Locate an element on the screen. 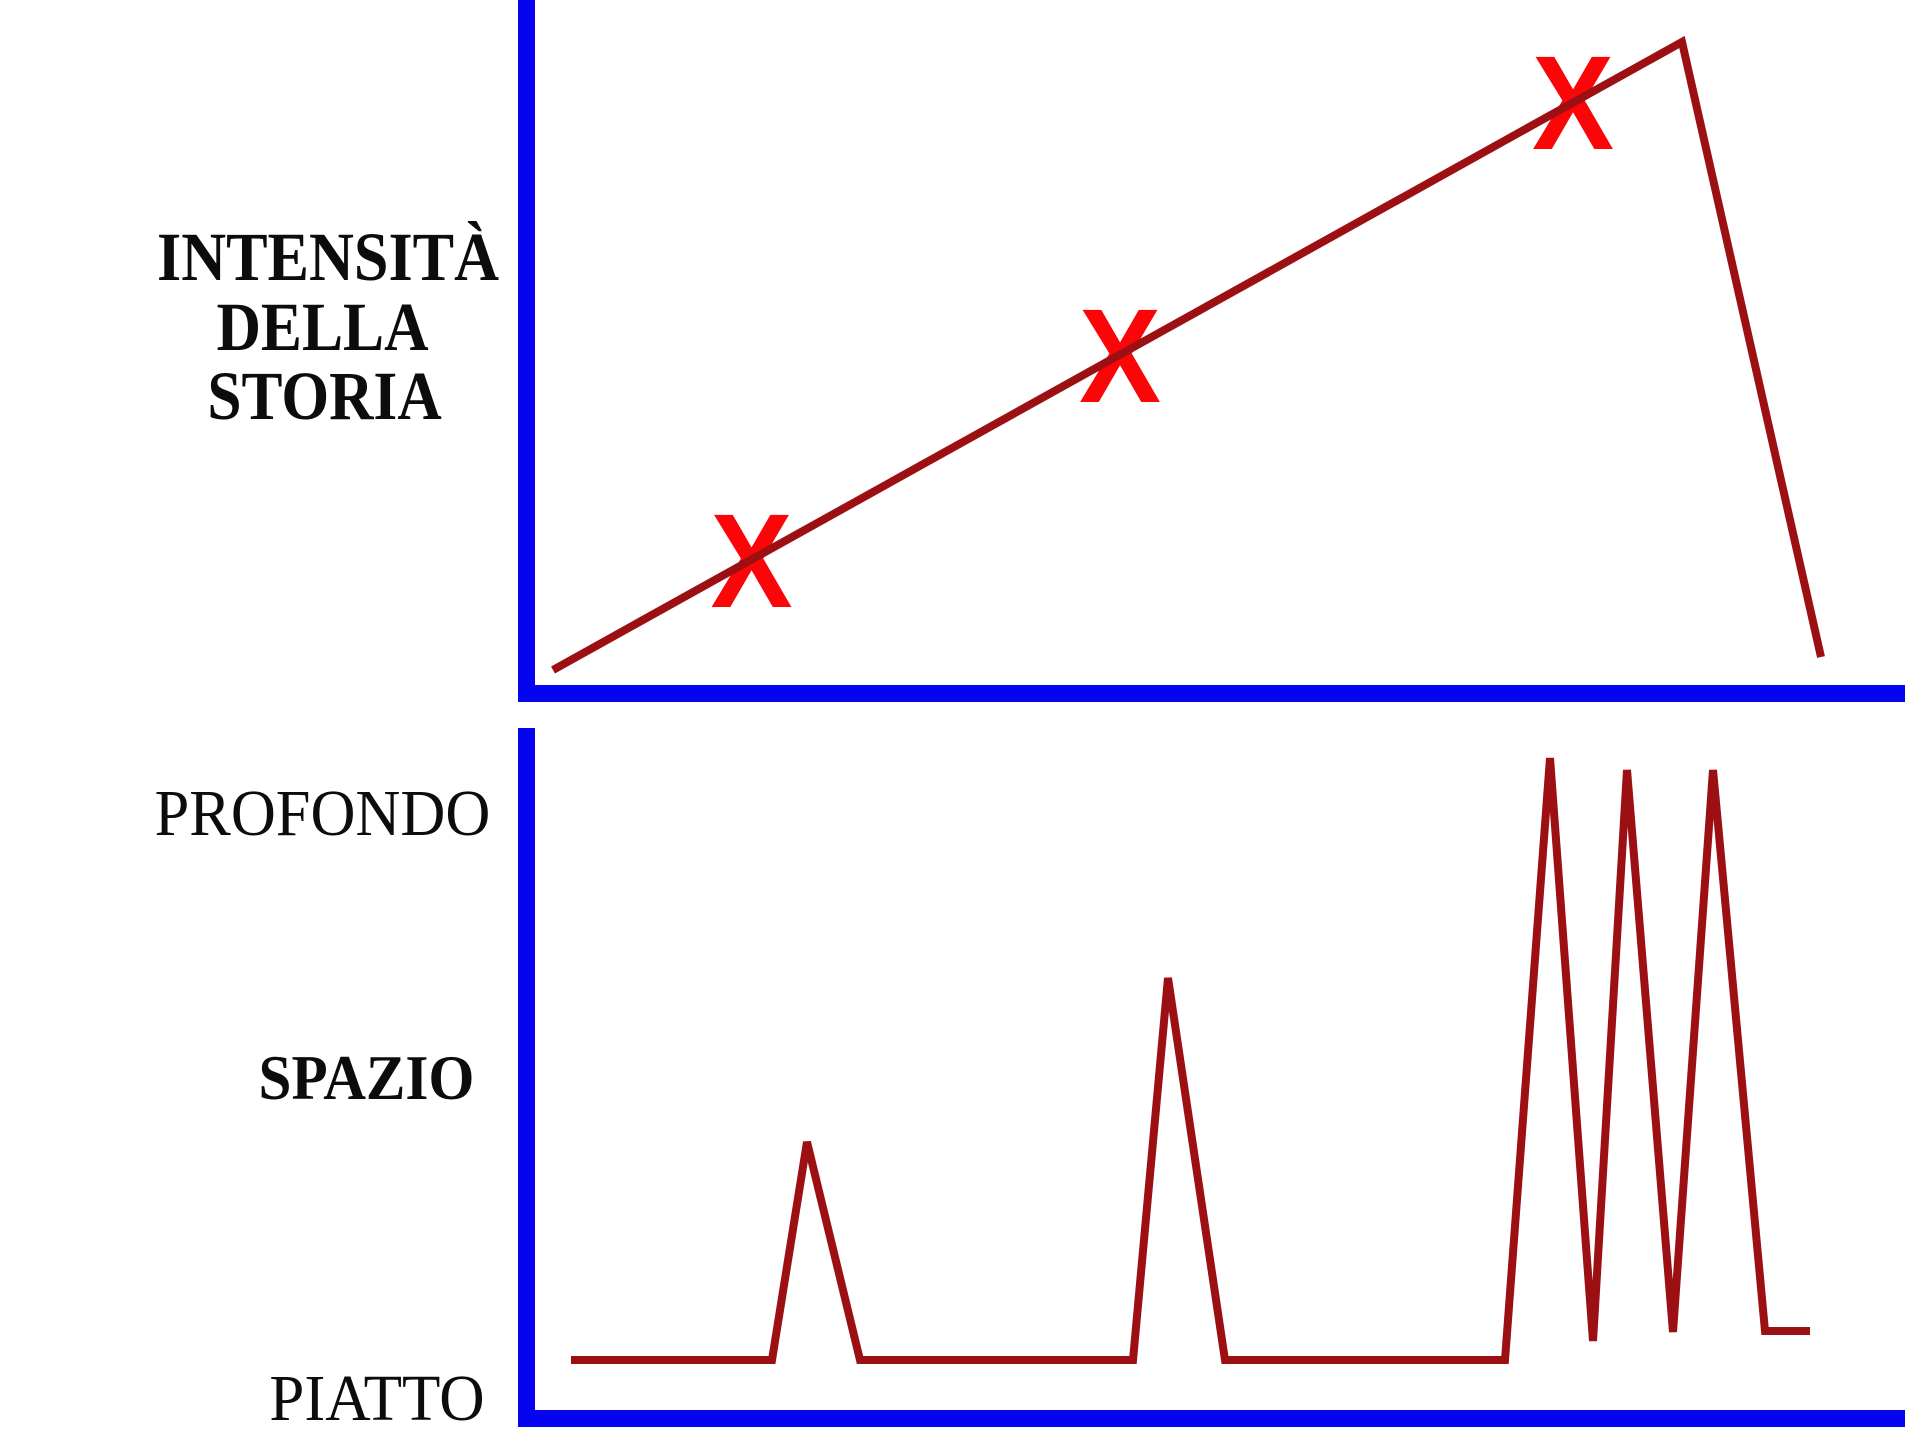  svg-text: SPAZIO is located at coordinates (367, 1078).